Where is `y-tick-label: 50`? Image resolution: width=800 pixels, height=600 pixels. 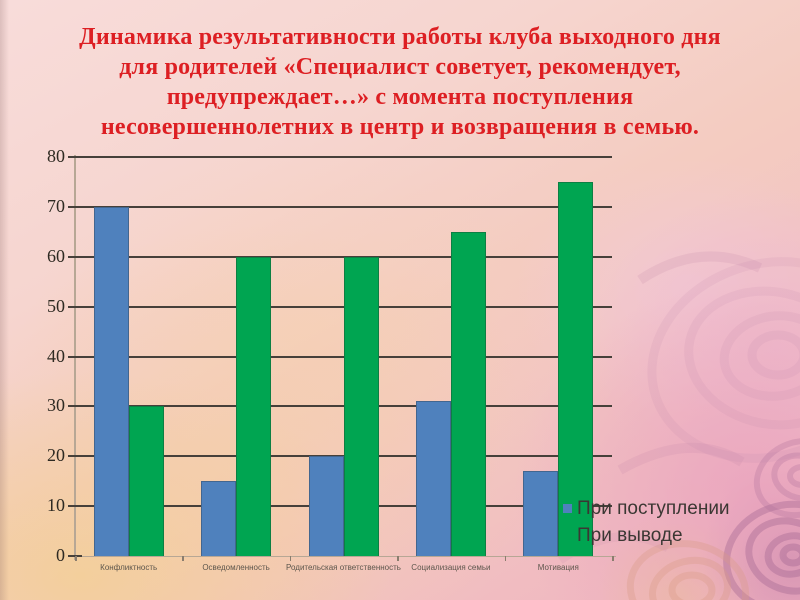 y-tick-label: 50 is located at coordinates (56, 305).